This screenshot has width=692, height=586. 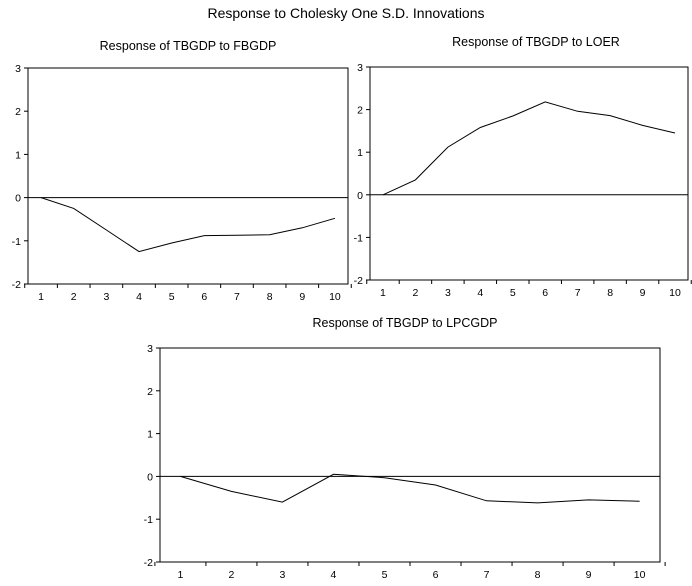 What do you see at coordinates (106, 297) in the screenshot?
I see `x-tick-label-fbgdp: 3` at bounding box center [106, 297].